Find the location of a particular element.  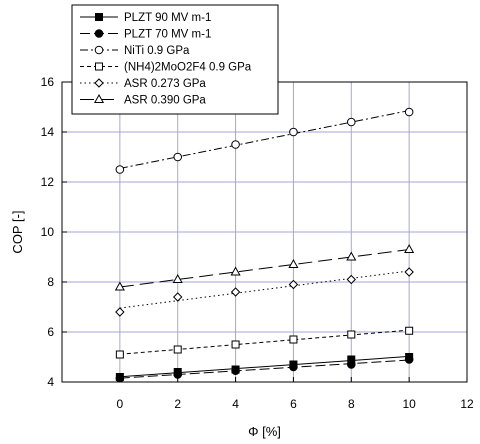

legend-box is located at coordinates (175, 59).